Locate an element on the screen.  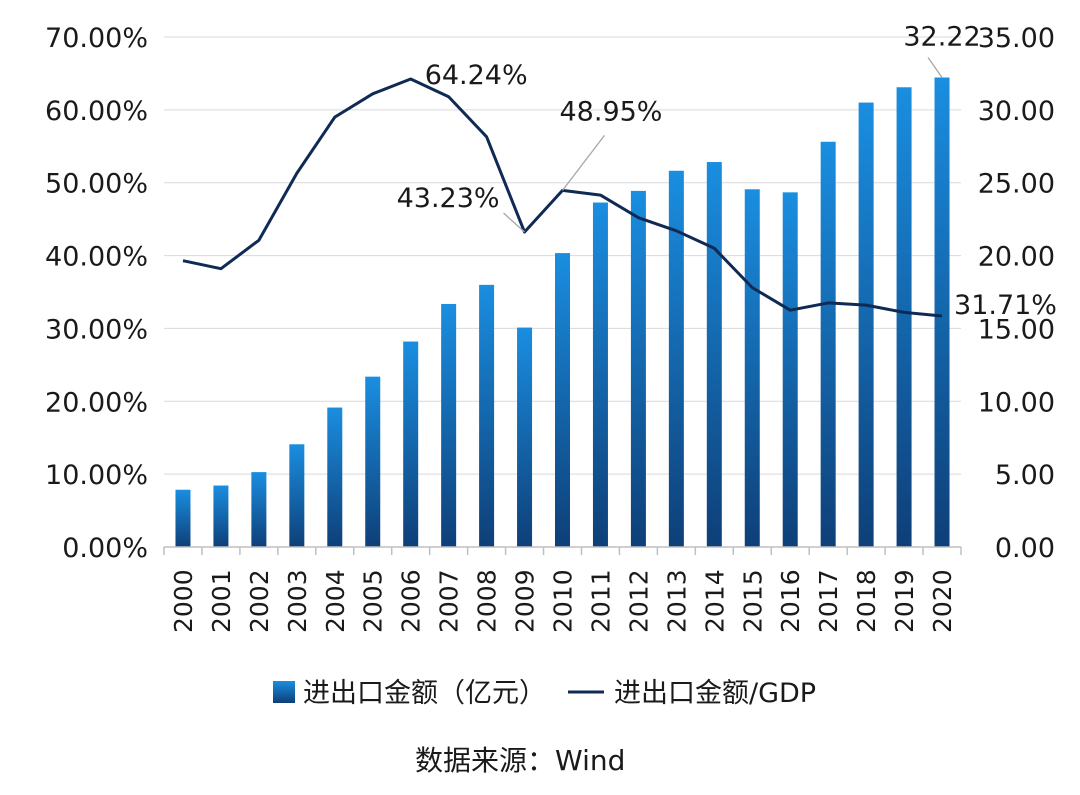
bar-2004 is located at coordinates (335, 477).